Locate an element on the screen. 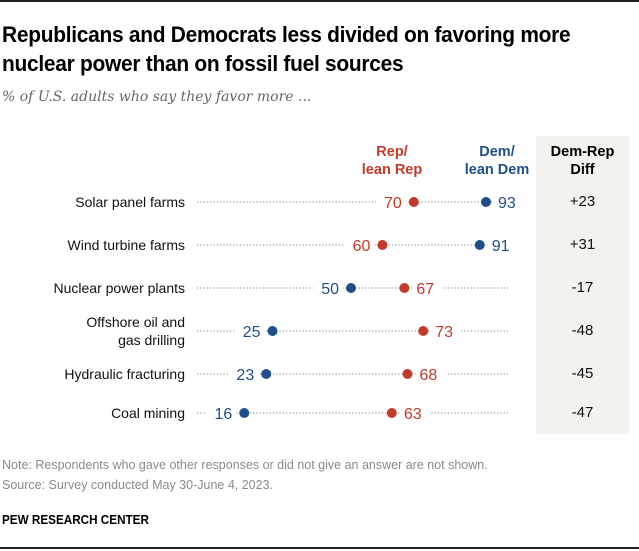 The width and height of the screenshot is (639, 551). dem-value-label: 25 is located at coordinates (252, 332).